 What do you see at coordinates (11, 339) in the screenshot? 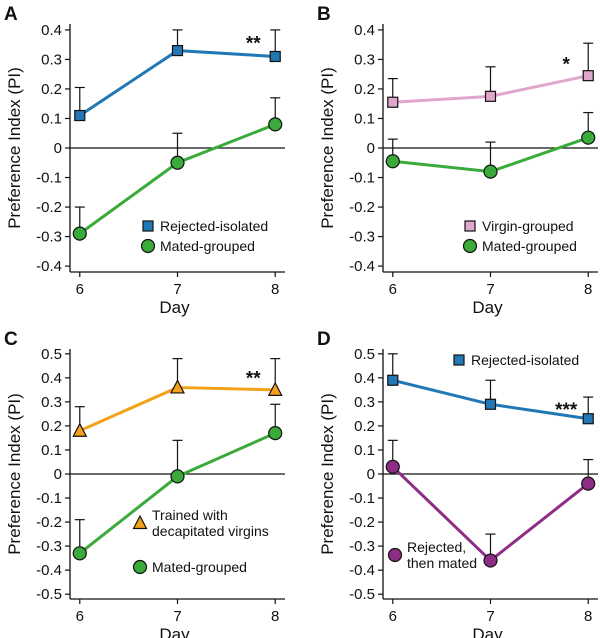
I see `panel-letter: C` at bounding box center [11, 339].